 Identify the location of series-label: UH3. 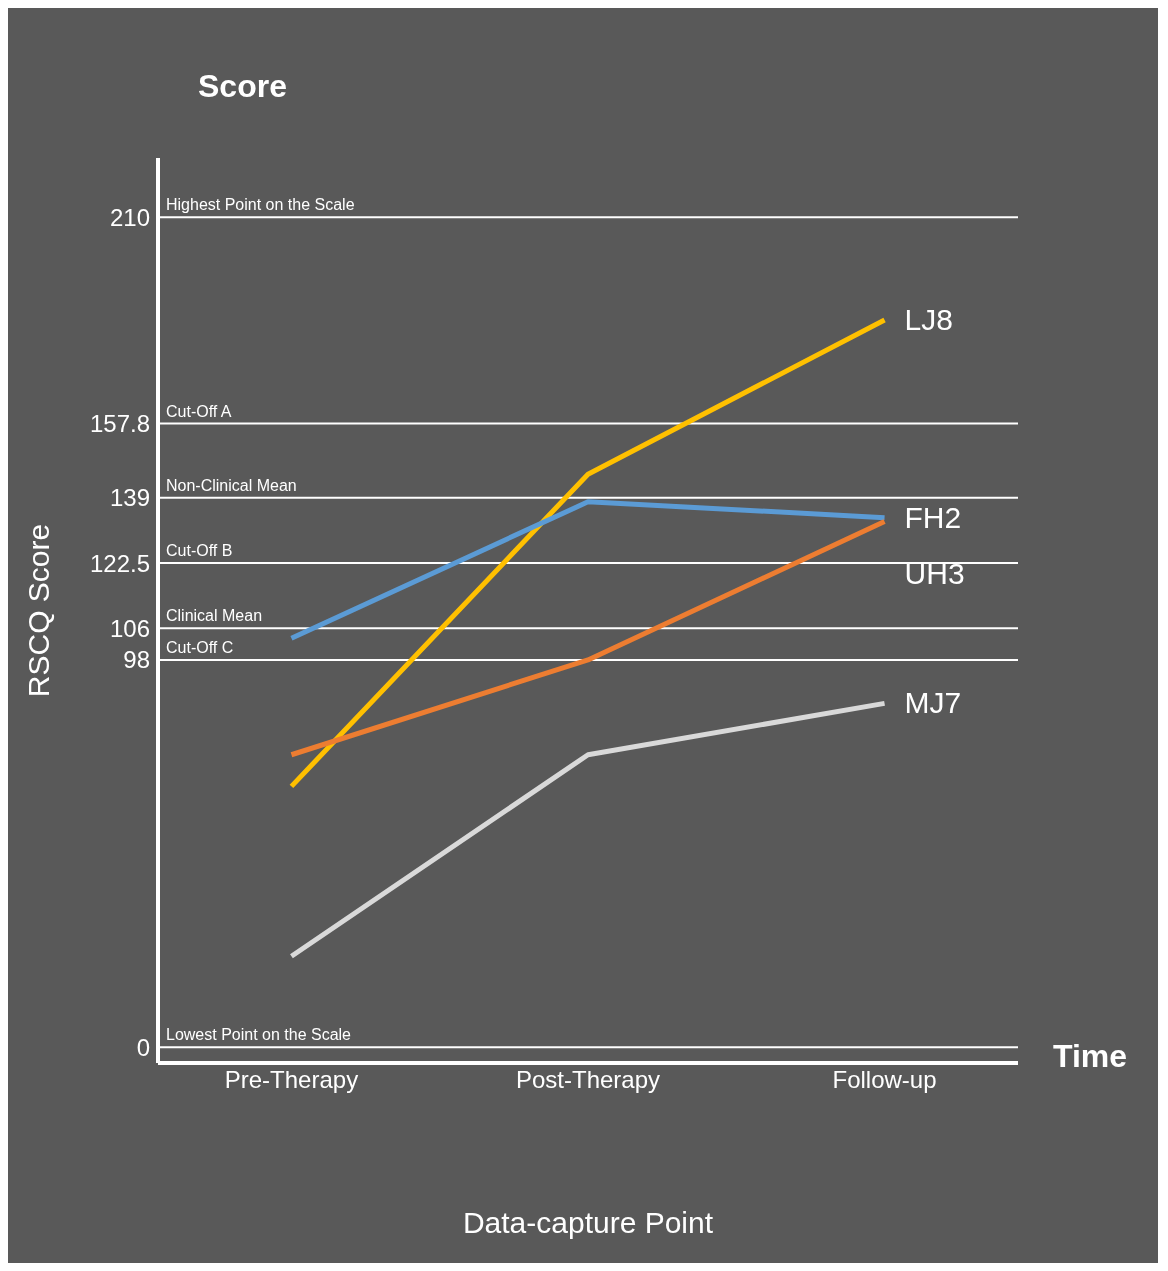
(934, 573).